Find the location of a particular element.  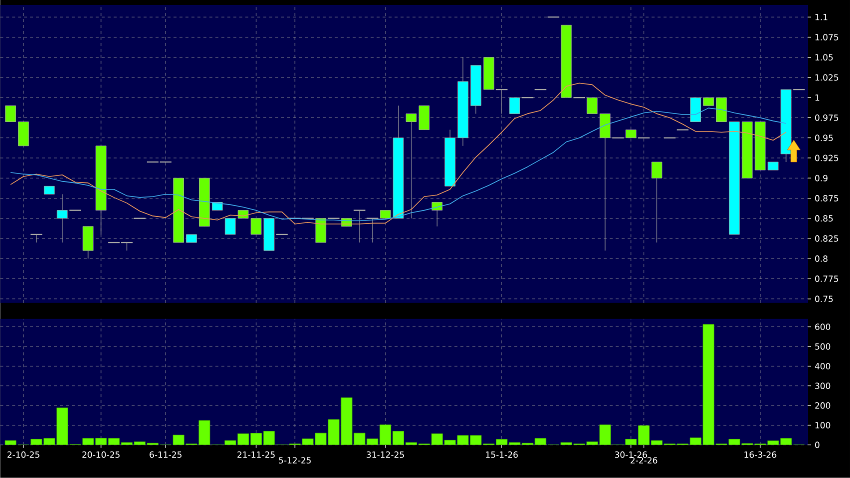

y-tick-label: 0.8 is located at coordinates (821, 258).